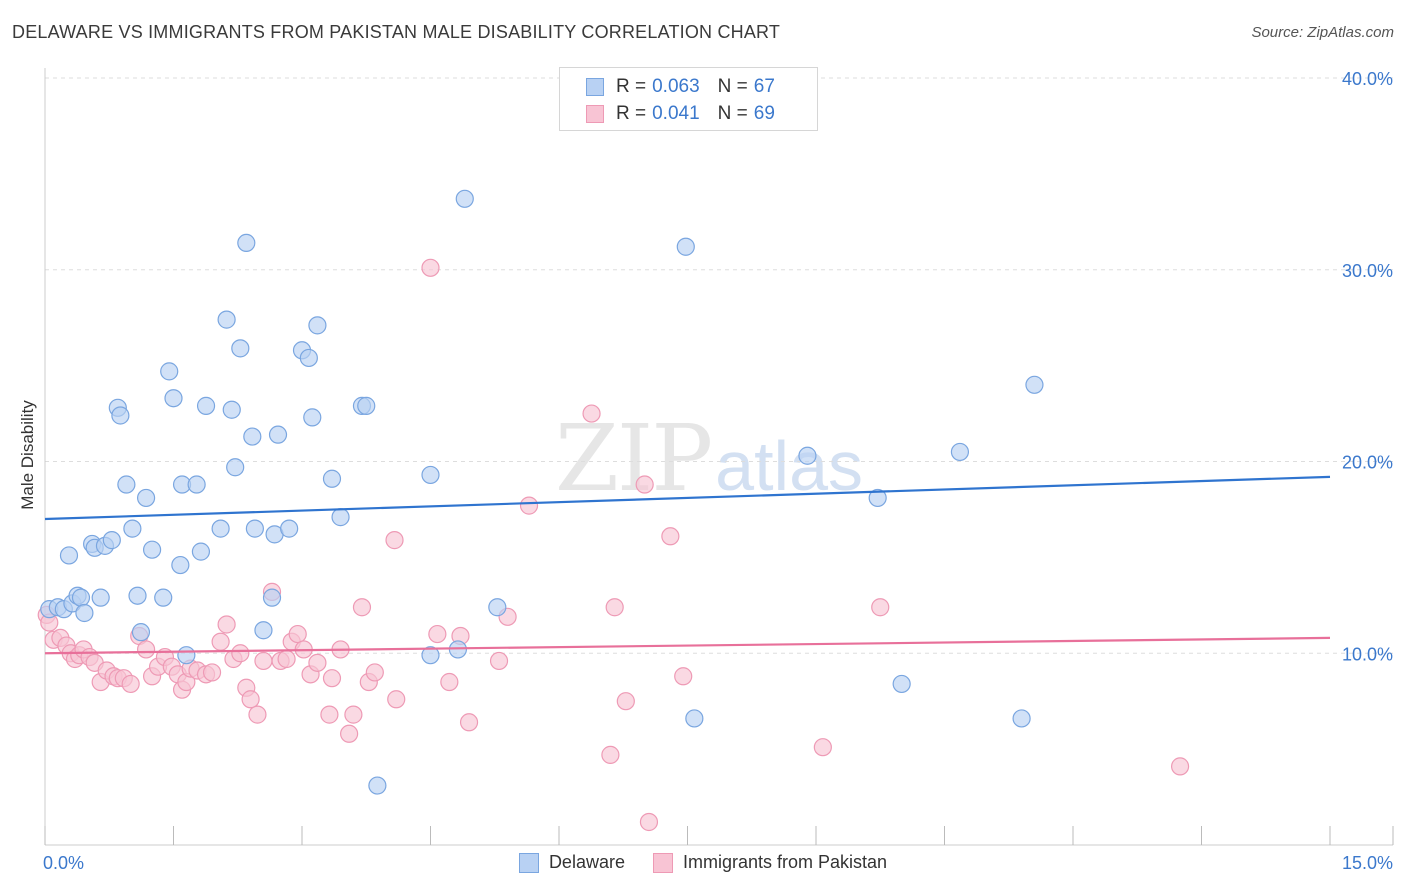 The width and height of the screenshot is (1406, 892). What do you see at coordinates (1367, 863) in the screenshot?
I see `x-tick-label: 15.0%` at bounding box center [1367, 863].